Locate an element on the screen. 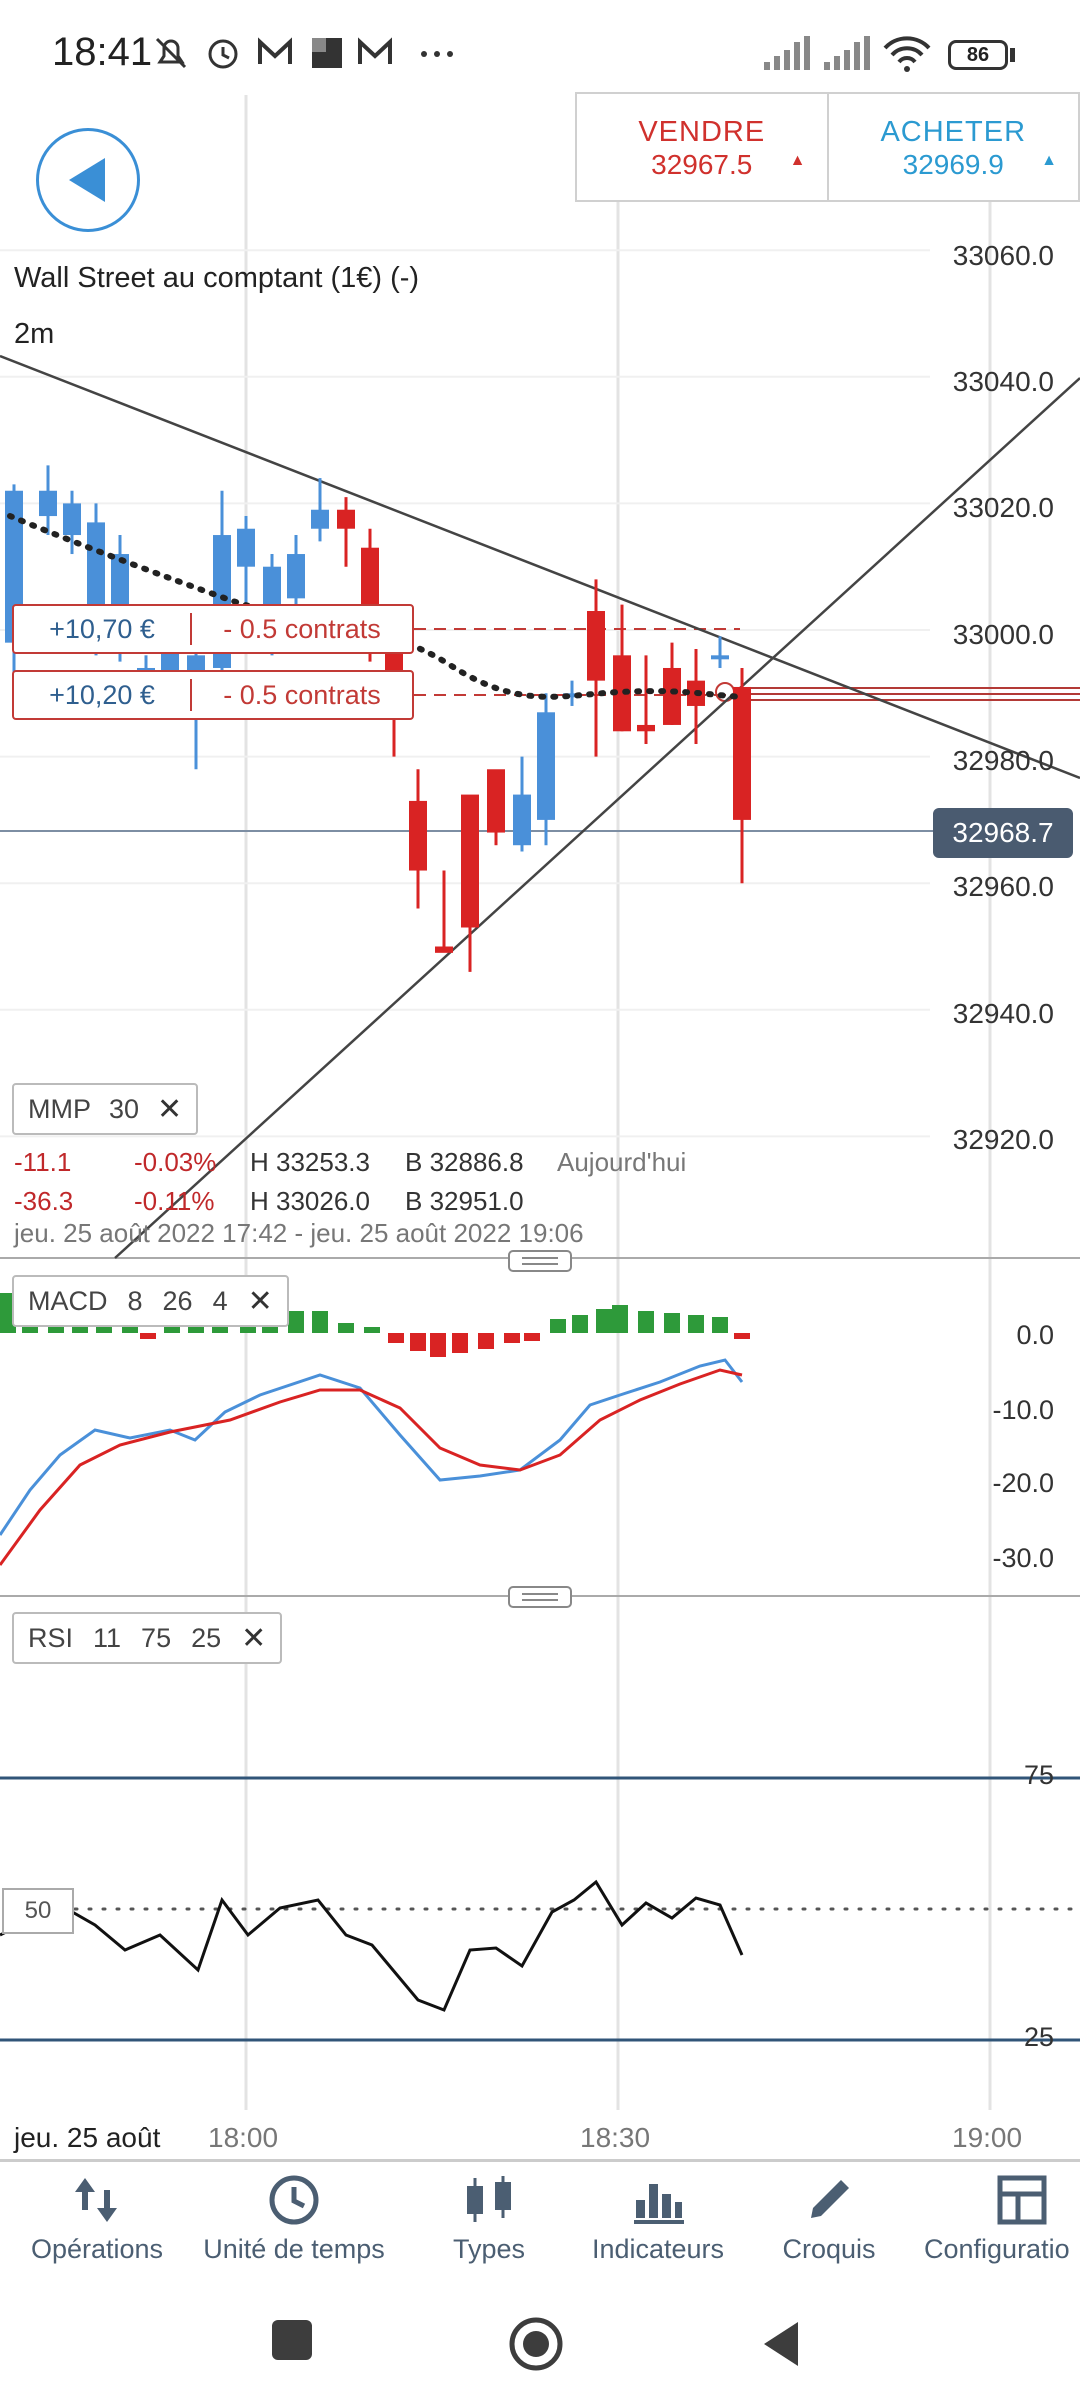 The height and width of the screenshot is (2400, 1080). macd-tick: -20.0 is located at coordinates (1023, 1483).